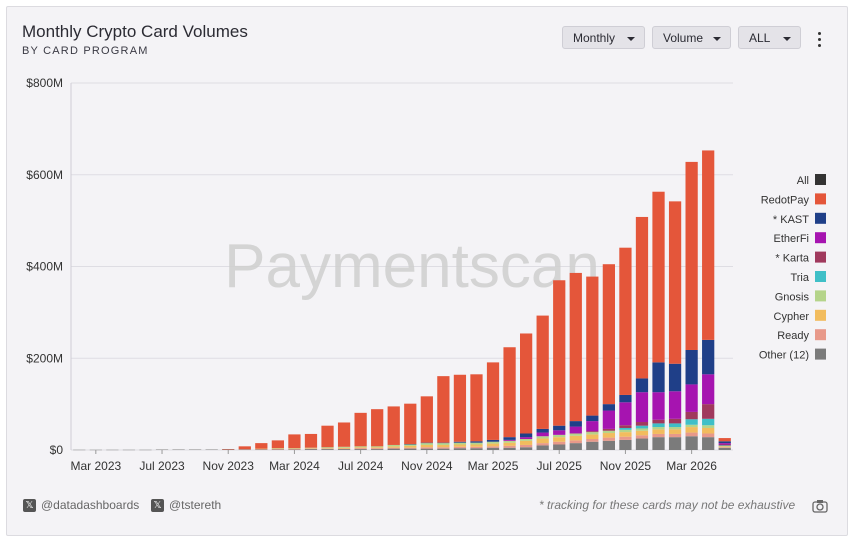  I want to click on bar-stack-apr-2024, so click(311, 441).